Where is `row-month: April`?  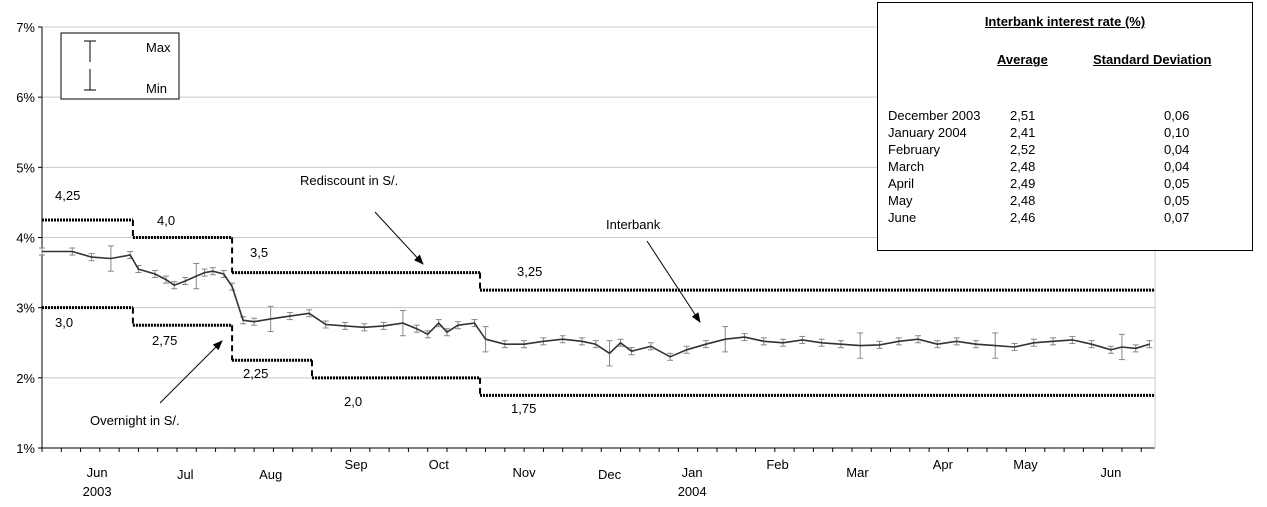 row-month: April is located at coordinates (901, 183).